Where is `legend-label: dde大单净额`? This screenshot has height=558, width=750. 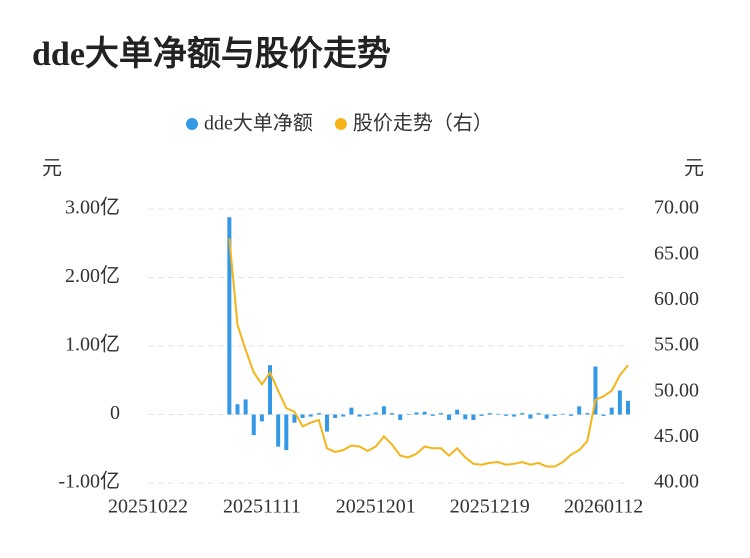
legend-label: dde大单净额 is located at coordinates (258, 123).